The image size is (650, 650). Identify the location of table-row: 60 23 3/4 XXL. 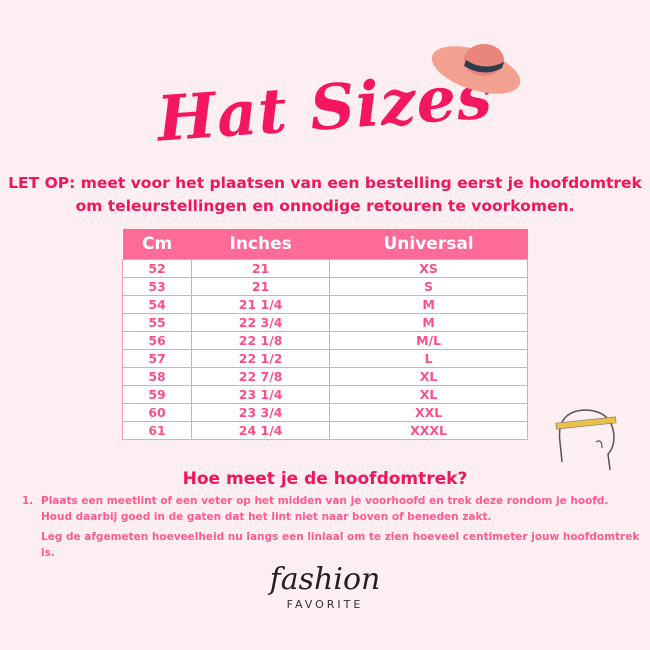
(324, 412).